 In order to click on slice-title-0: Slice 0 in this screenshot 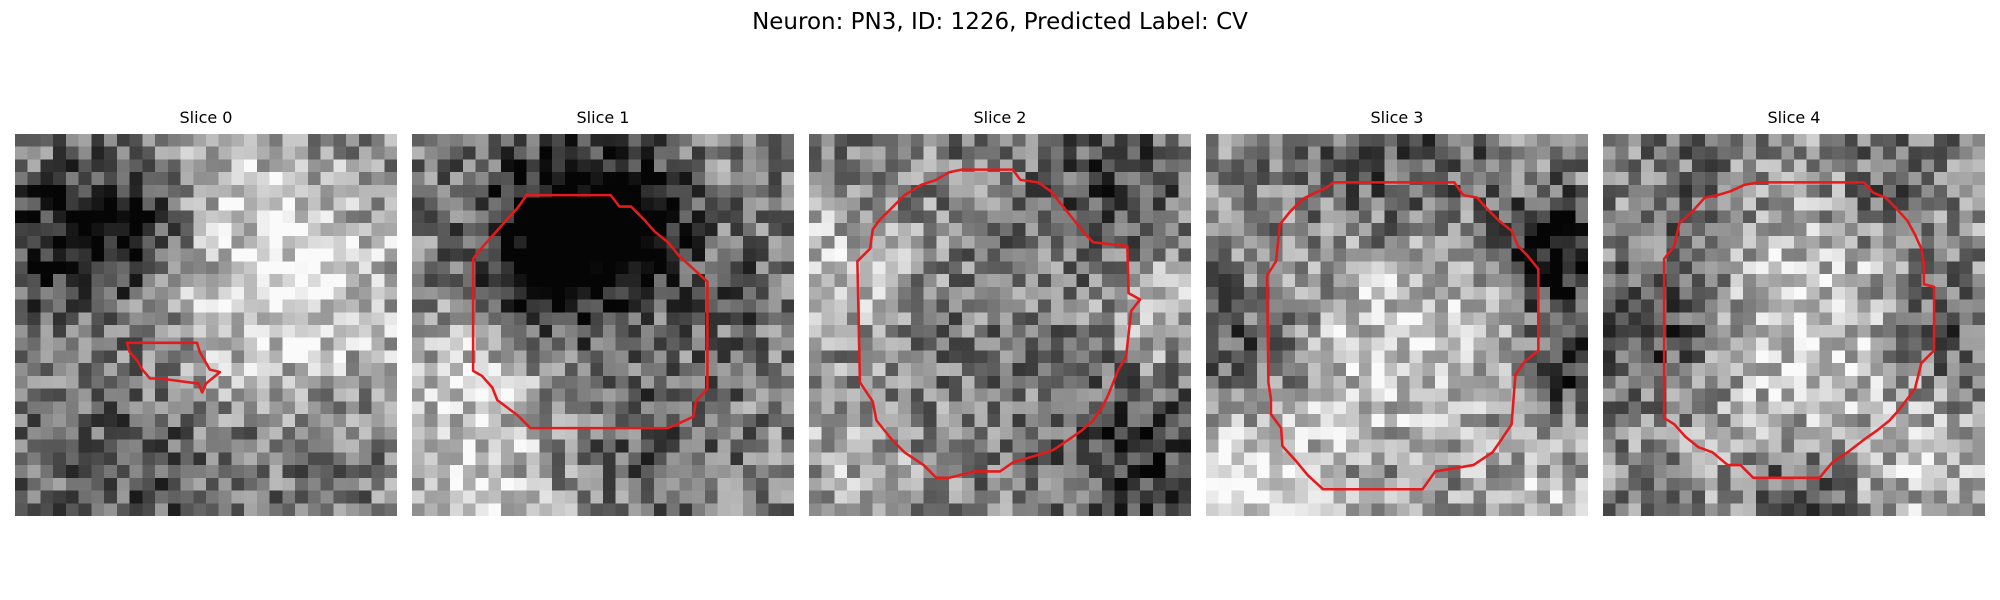, I will do `click(206, 117)`.